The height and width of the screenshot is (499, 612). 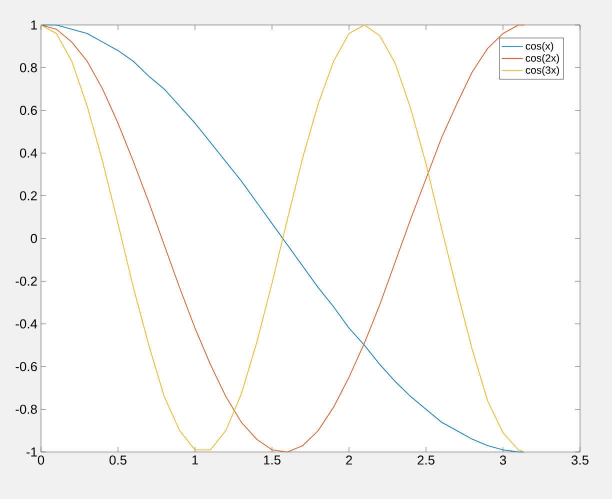 What do you see at coordinates (41, 460) in the screenshot?
I see `x-tick-label: 0` at bounding box center [41, 460].